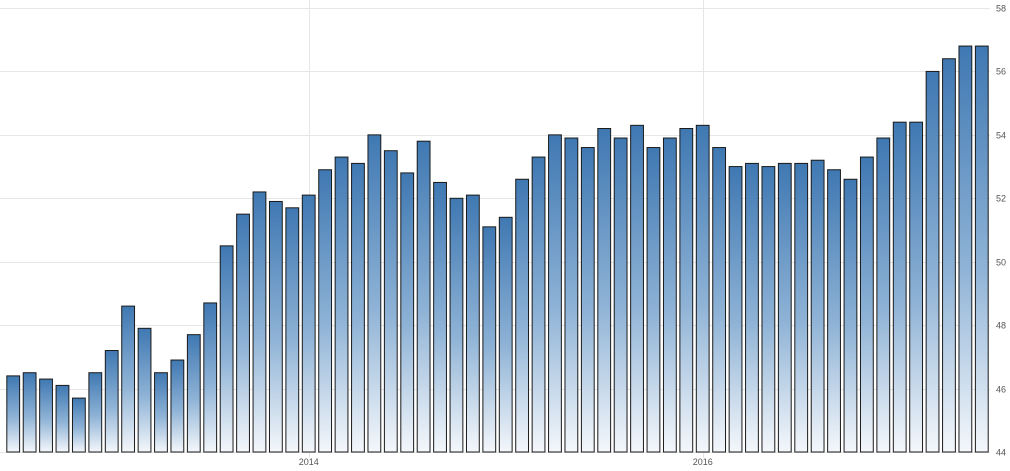  What do you see at coordinates (506, 462) in the screenshot?
I see `x-axis-ticks: 2014 2016` at bounding box center [506, 462].